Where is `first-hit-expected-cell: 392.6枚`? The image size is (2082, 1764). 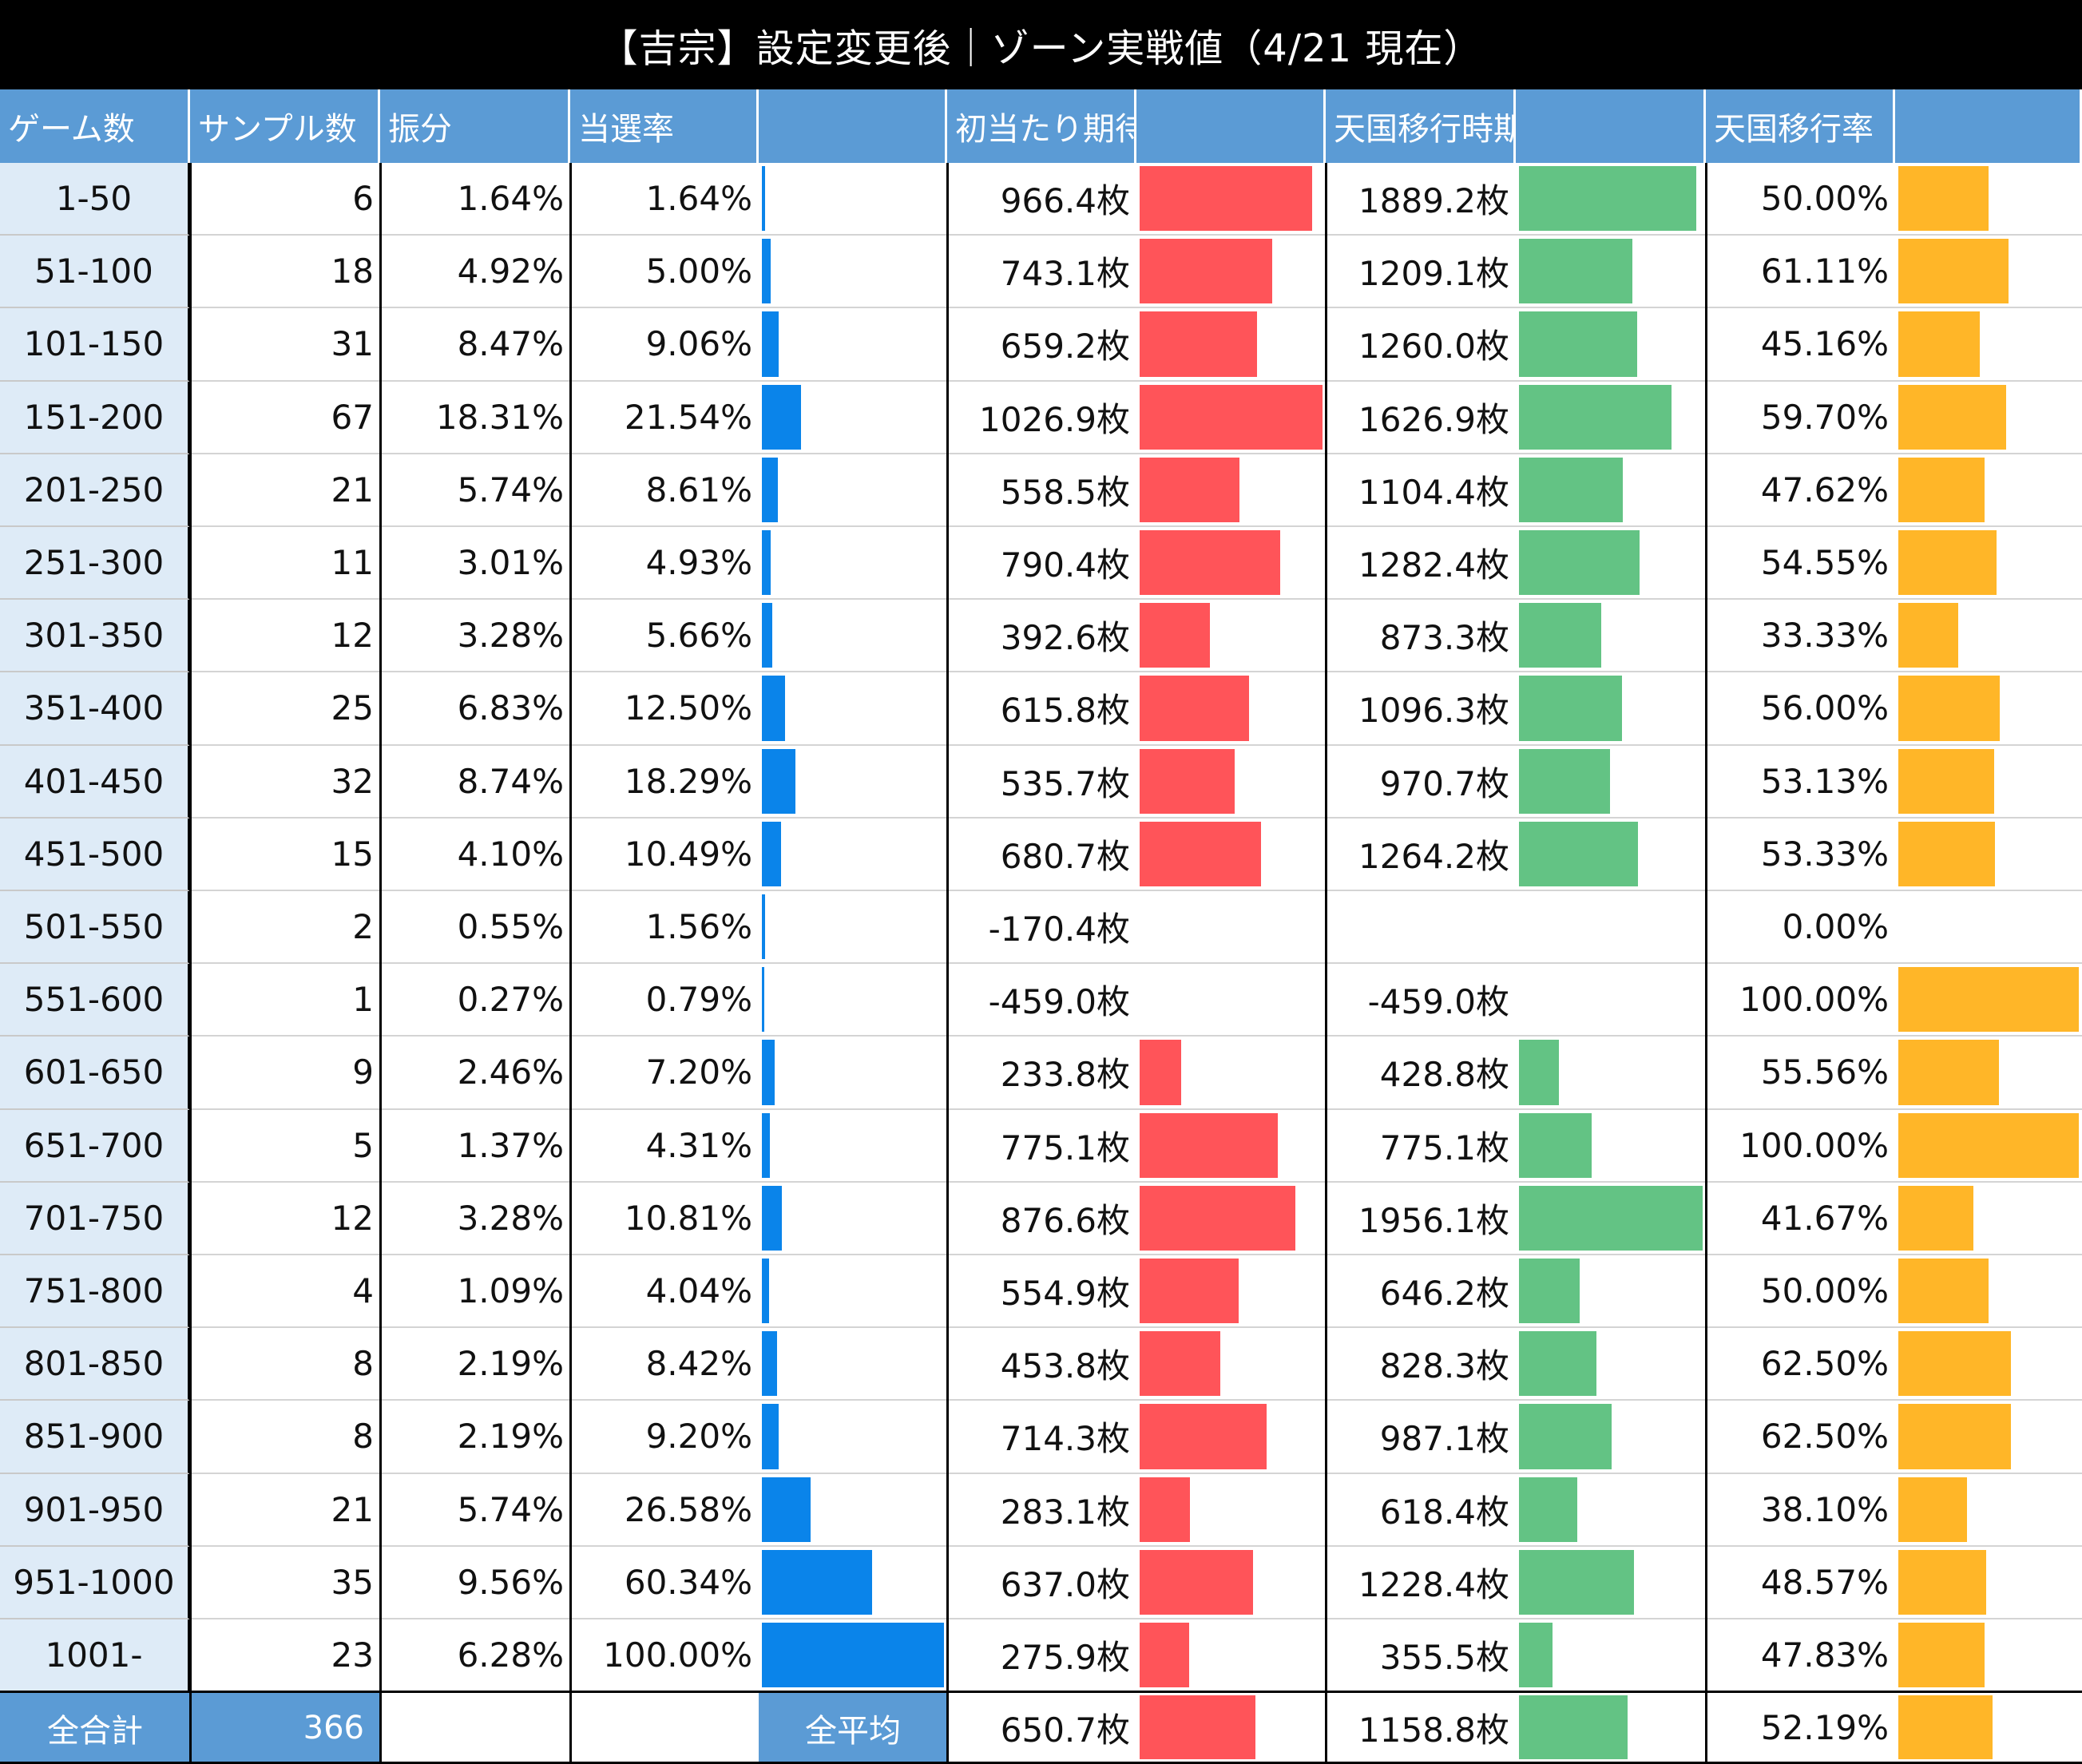
first-hit-expected-cell: 392.6枚 is located at coordinates (1041, 636).